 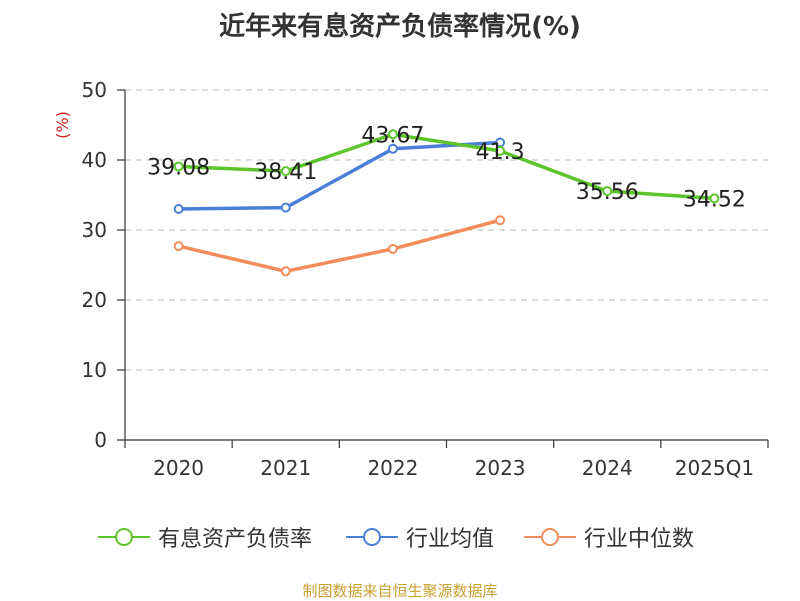 I want to click on y-tick-label: 30, so click(x=94, y=230).